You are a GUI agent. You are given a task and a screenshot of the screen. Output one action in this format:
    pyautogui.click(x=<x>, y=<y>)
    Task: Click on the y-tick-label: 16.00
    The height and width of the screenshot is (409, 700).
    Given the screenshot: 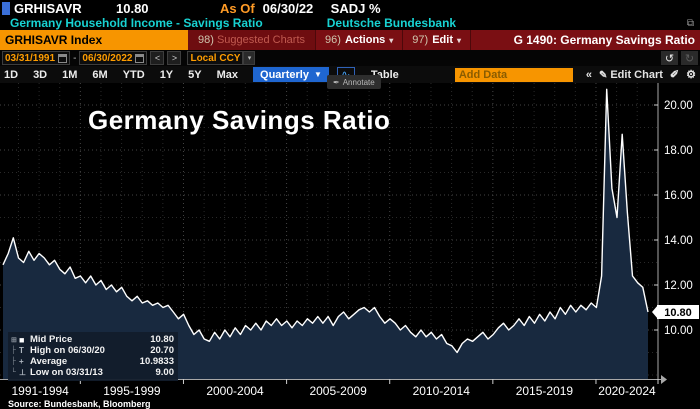 What is the action you would take?
    pyautogui.click(x=678, y=196)
    